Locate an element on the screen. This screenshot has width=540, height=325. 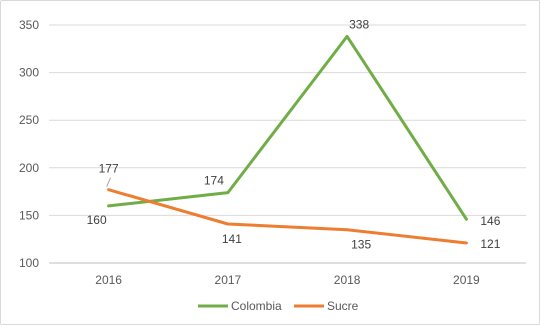
y-tick-label-200: 200 is located at coordinates (29, 168).